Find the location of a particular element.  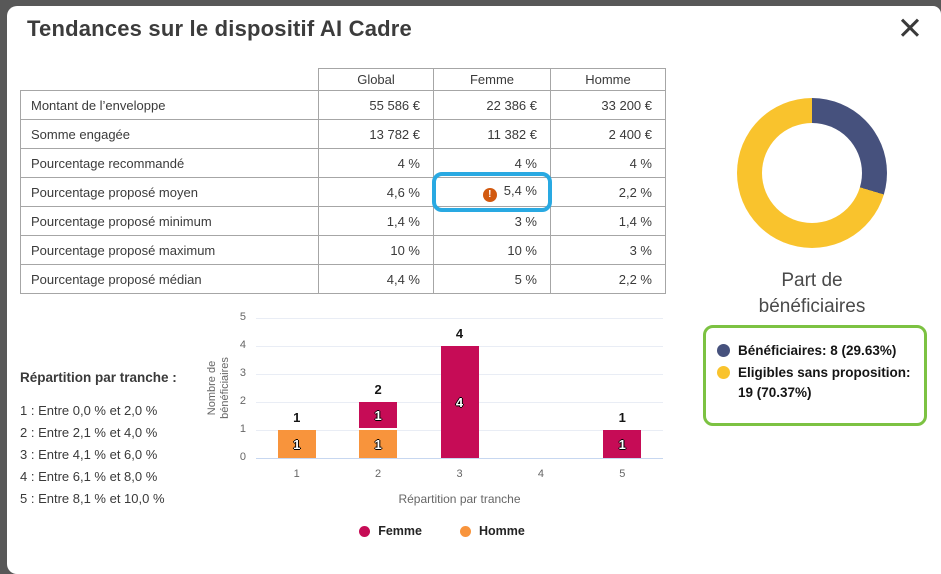

homme-dot-icon is located at coordinates (465, 531).